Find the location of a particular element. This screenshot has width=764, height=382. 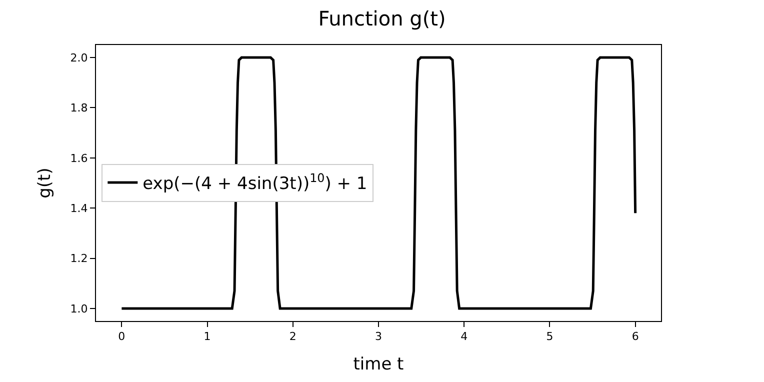

y-tick-label: 1.4 is located at coordinates (79, 208).